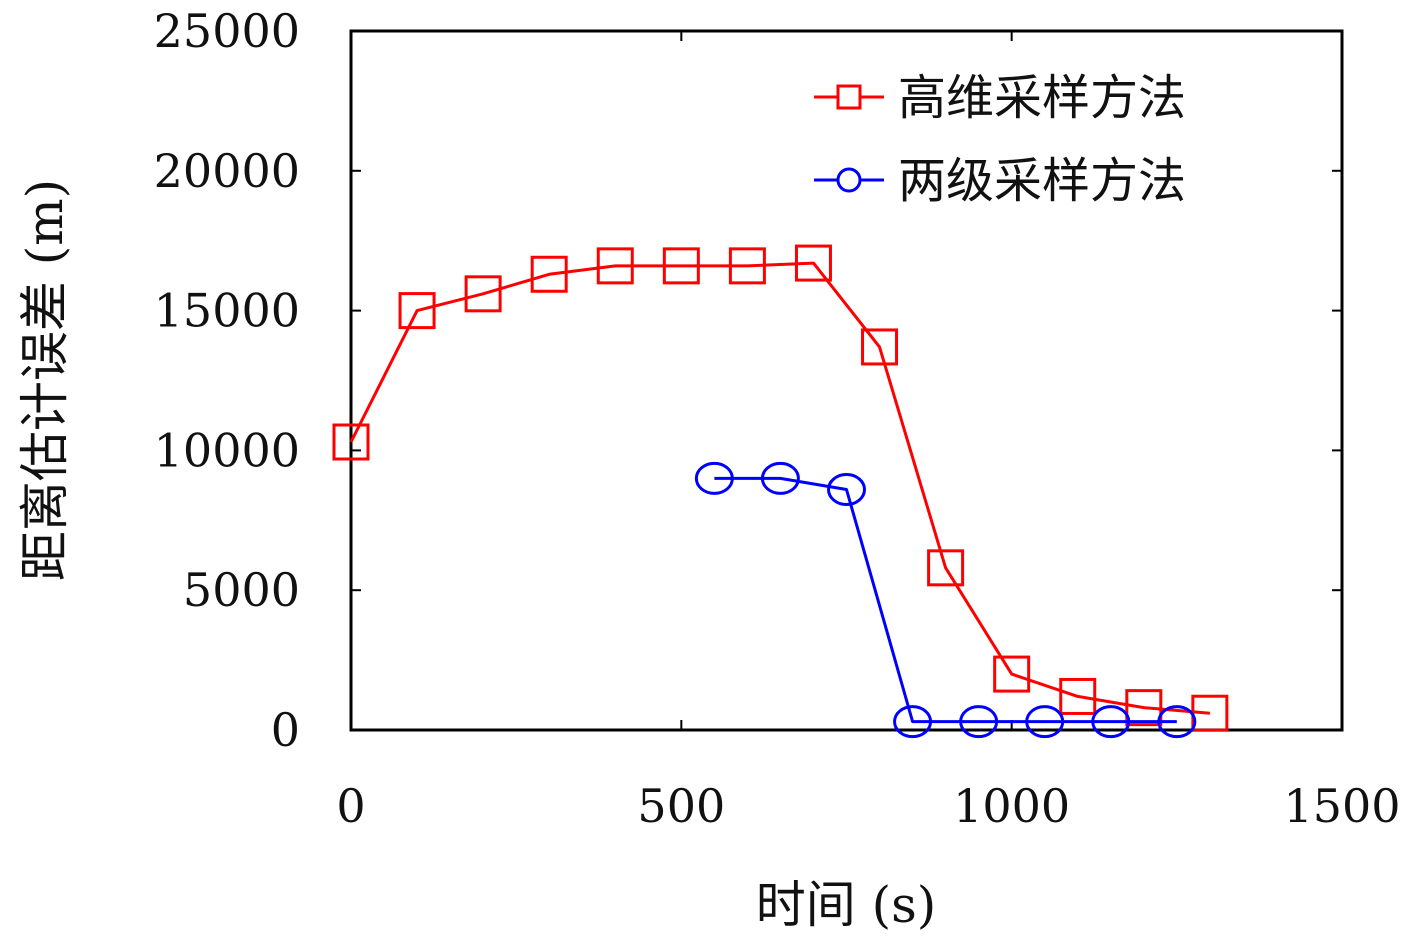 This screenshot has width=1417, height=945. I want to click on legend-item-high-dim: 高维采样方法, so click(1000, 98).